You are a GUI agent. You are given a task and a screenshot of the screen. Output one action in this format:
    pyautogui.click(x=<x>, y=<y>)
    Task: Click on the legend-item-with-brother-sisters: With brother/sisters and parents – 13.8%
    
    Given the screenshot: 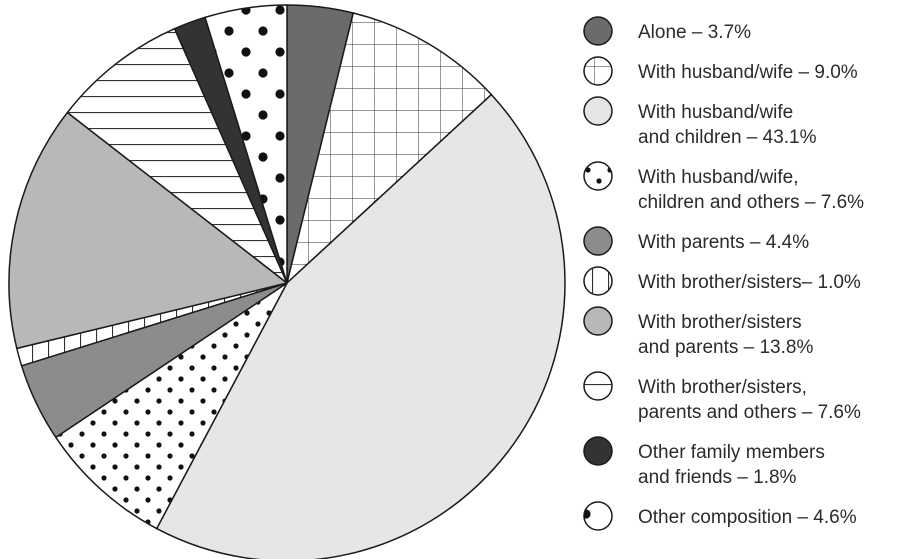 What is the action you would take?
    pyautogui.click(x=698, y=332)
    